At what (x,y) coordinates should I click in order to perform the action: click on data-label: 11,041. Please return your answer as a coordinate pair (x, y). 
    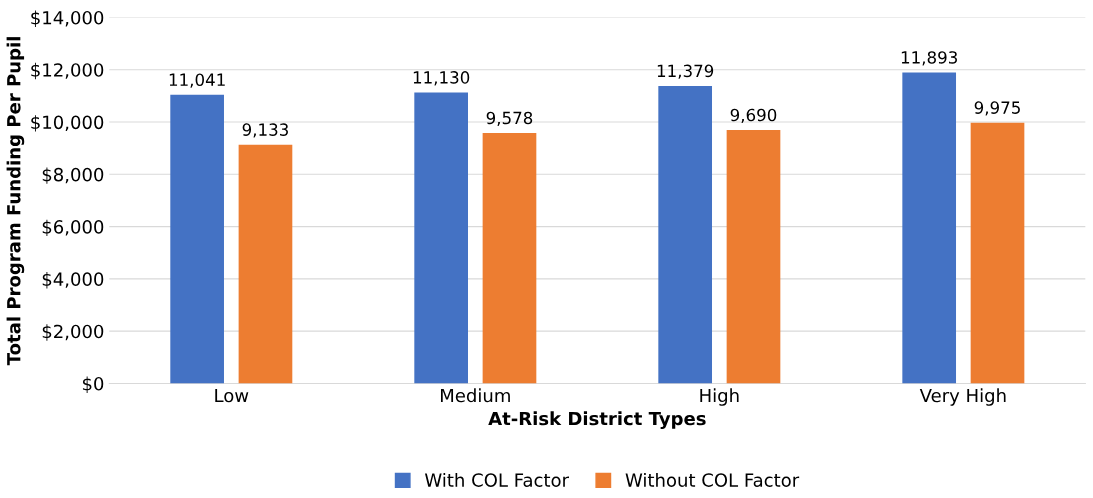
    Looking at the image, I should click on (197, 80).